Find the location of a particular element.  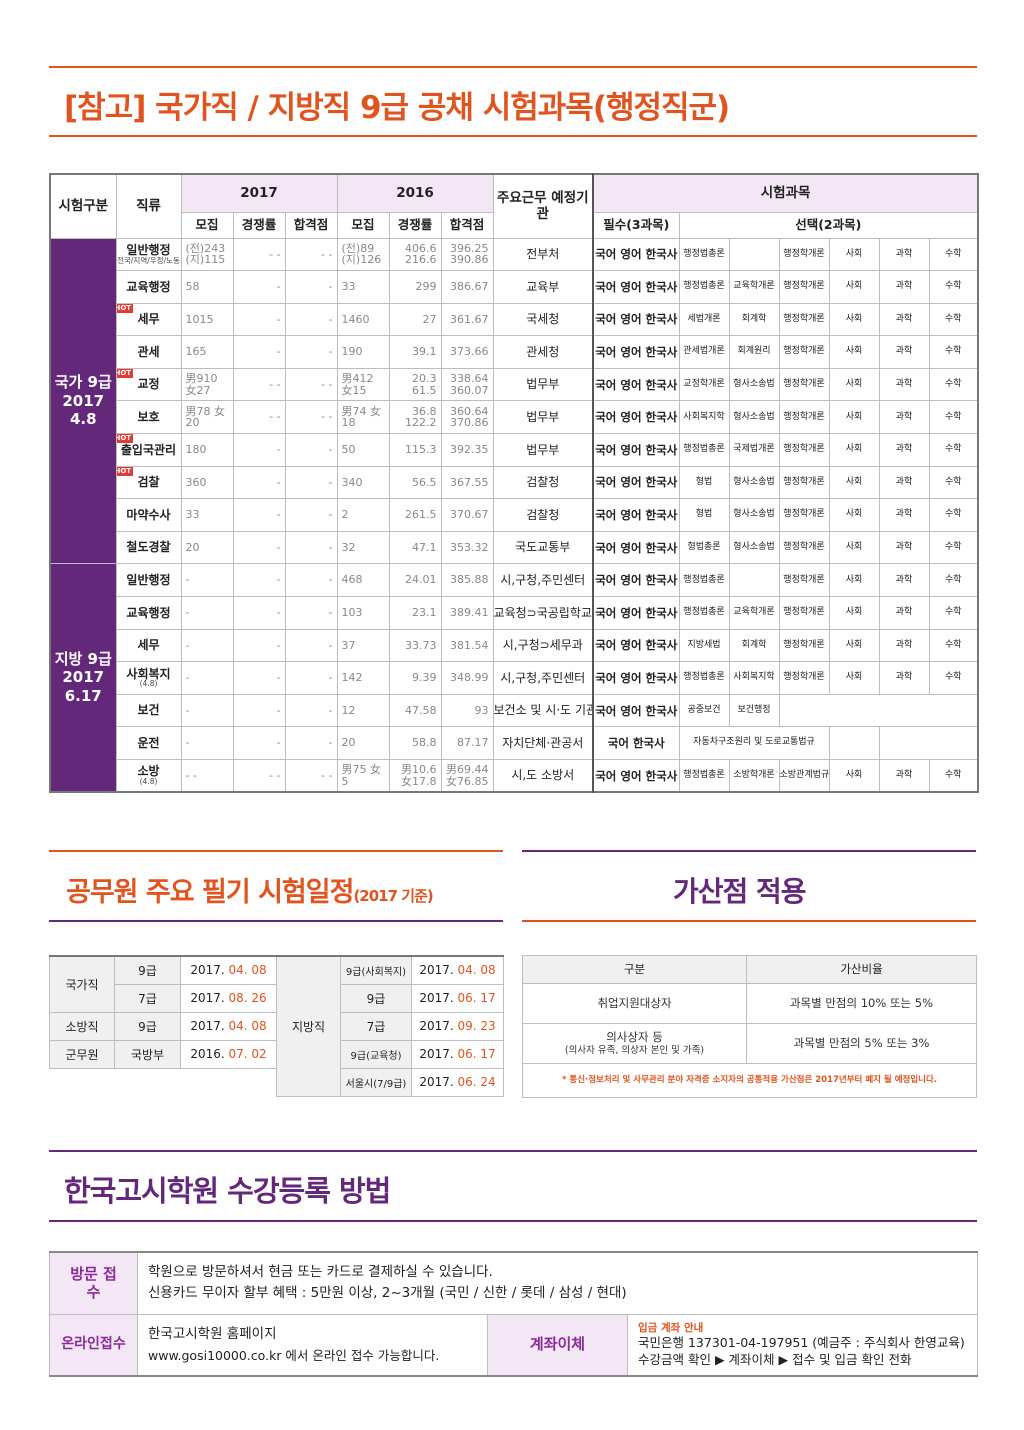

section2-top-rule is located at coordinates (276, 851).